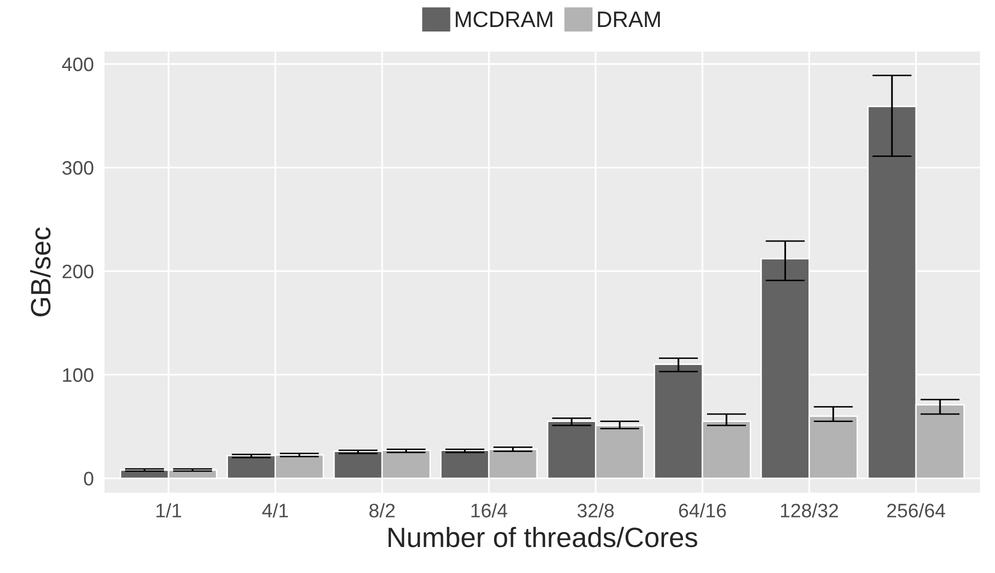 This screenshot has width=995, height=573. I want to click on y-tick-label: 0, so click(89, 479).